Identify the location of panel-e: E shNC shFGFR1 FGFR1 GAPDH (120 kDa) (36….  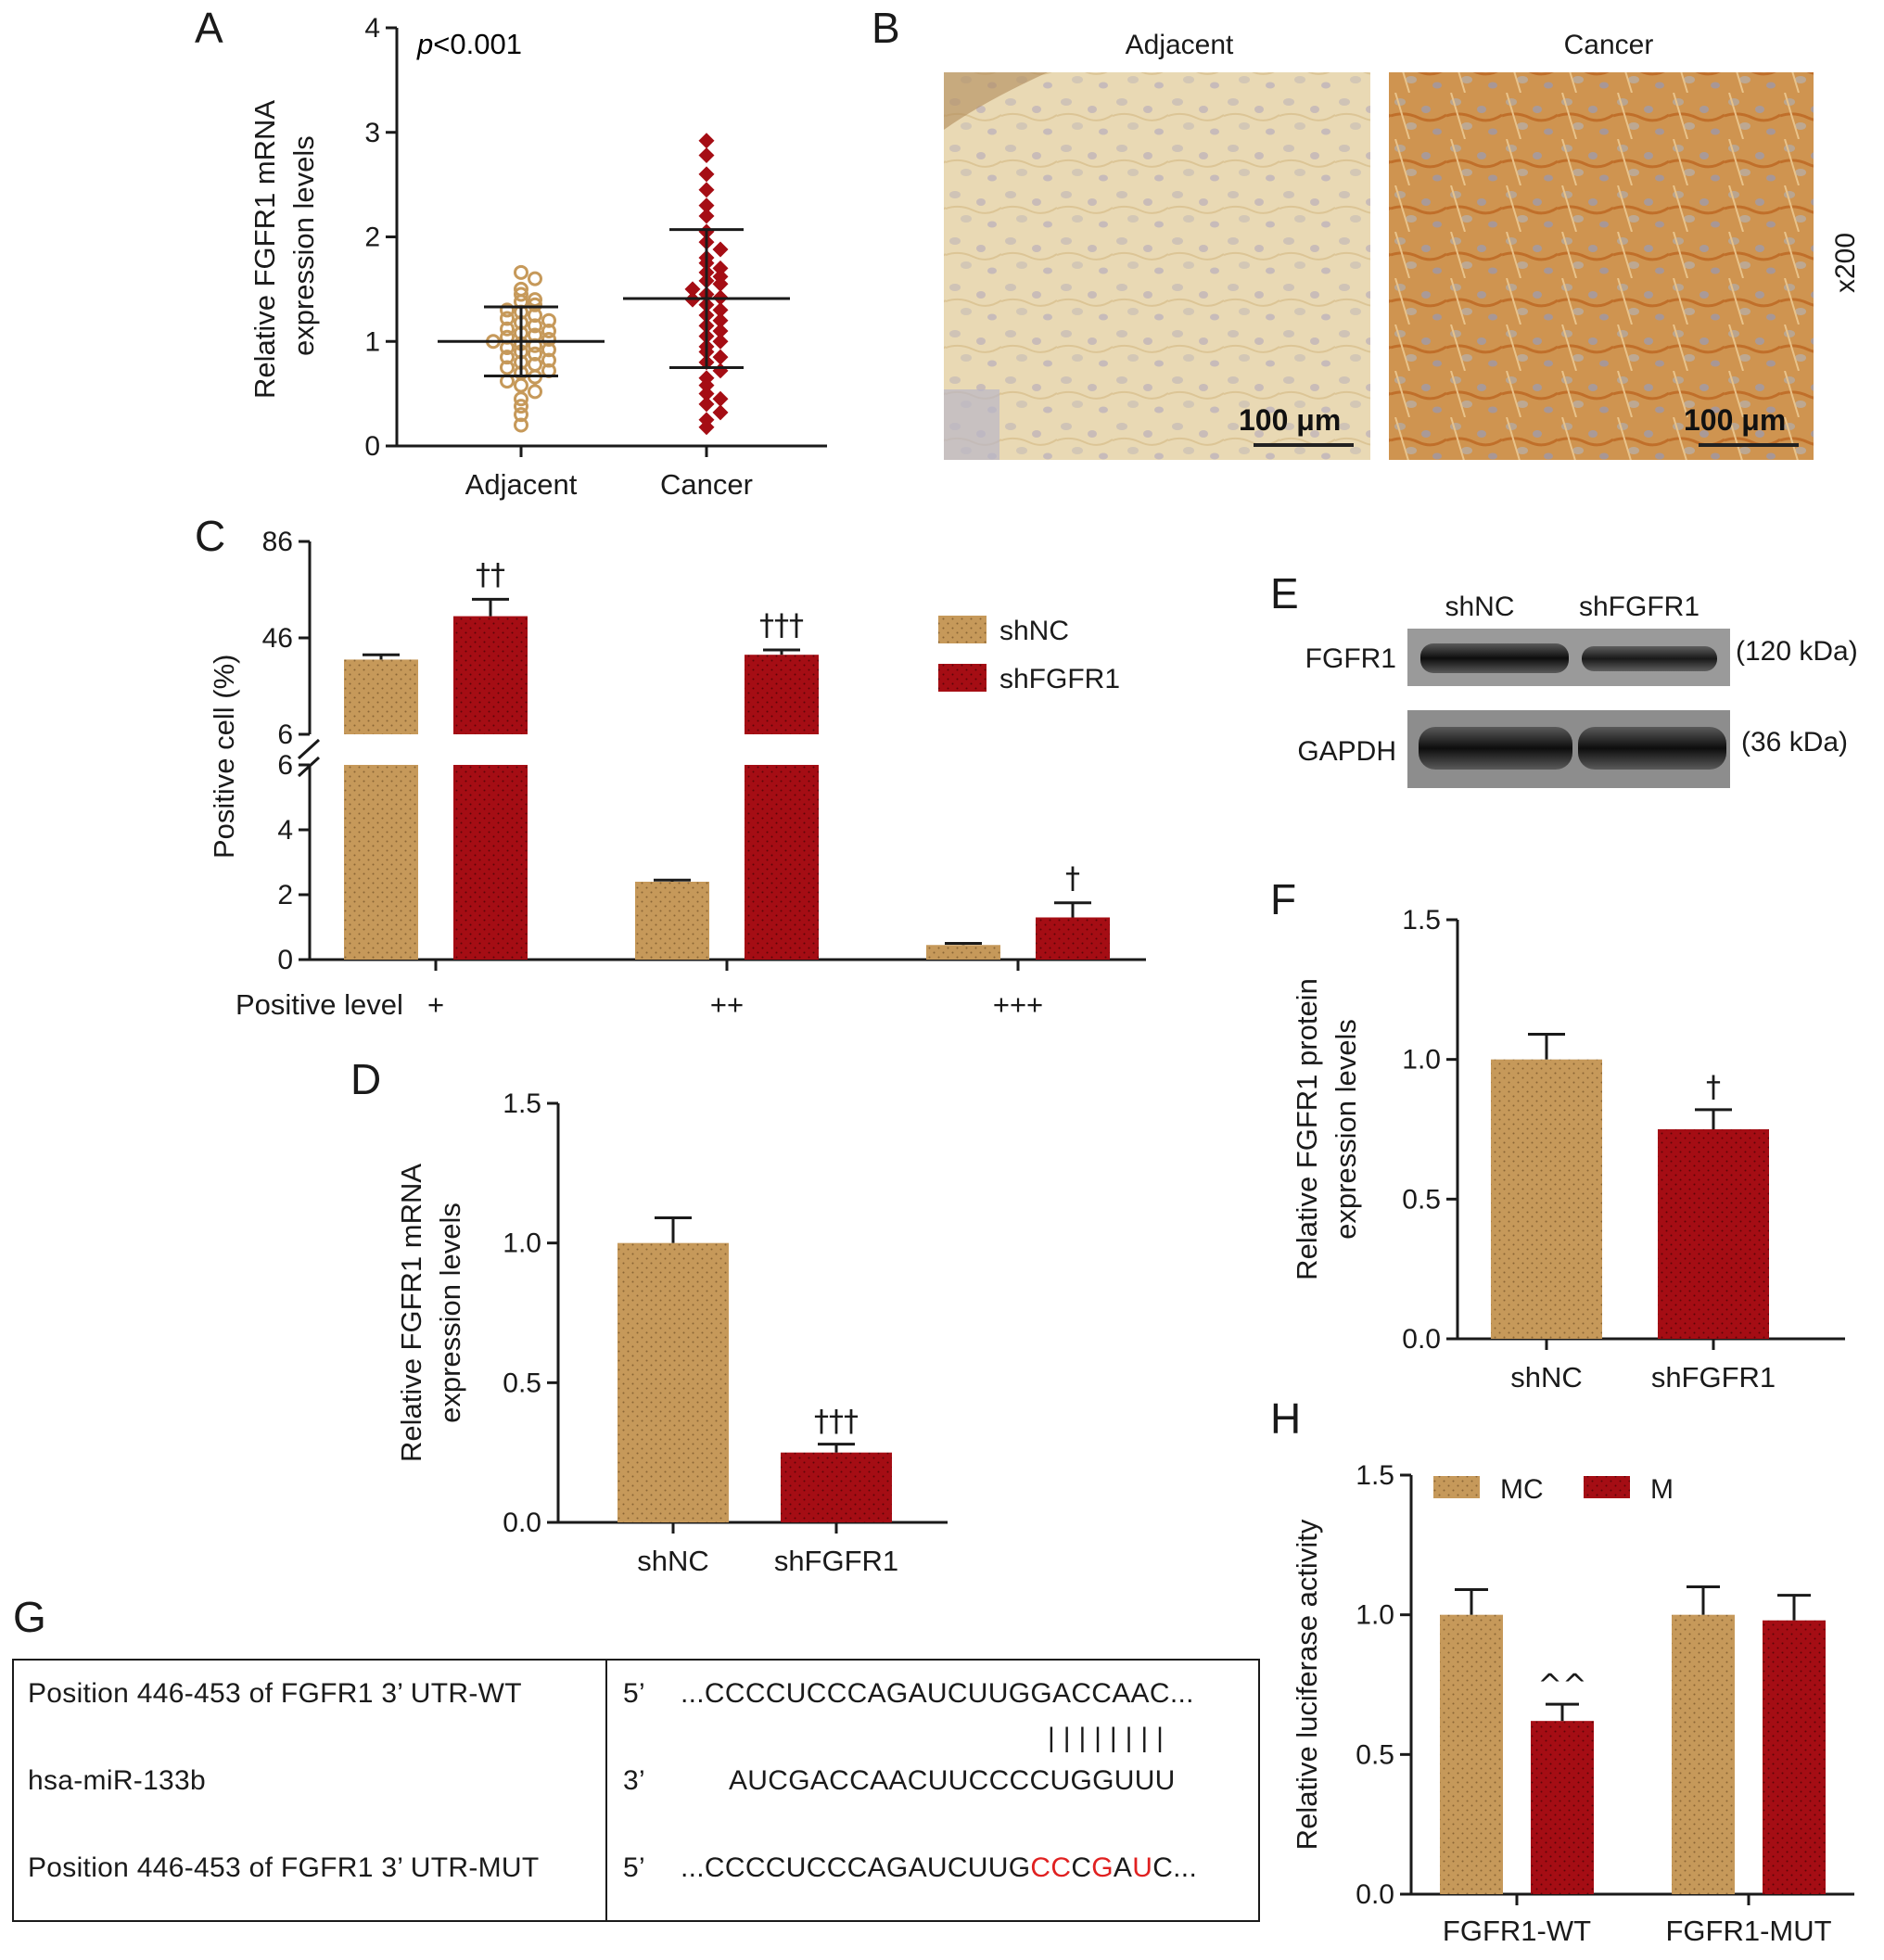
(1564, 678).